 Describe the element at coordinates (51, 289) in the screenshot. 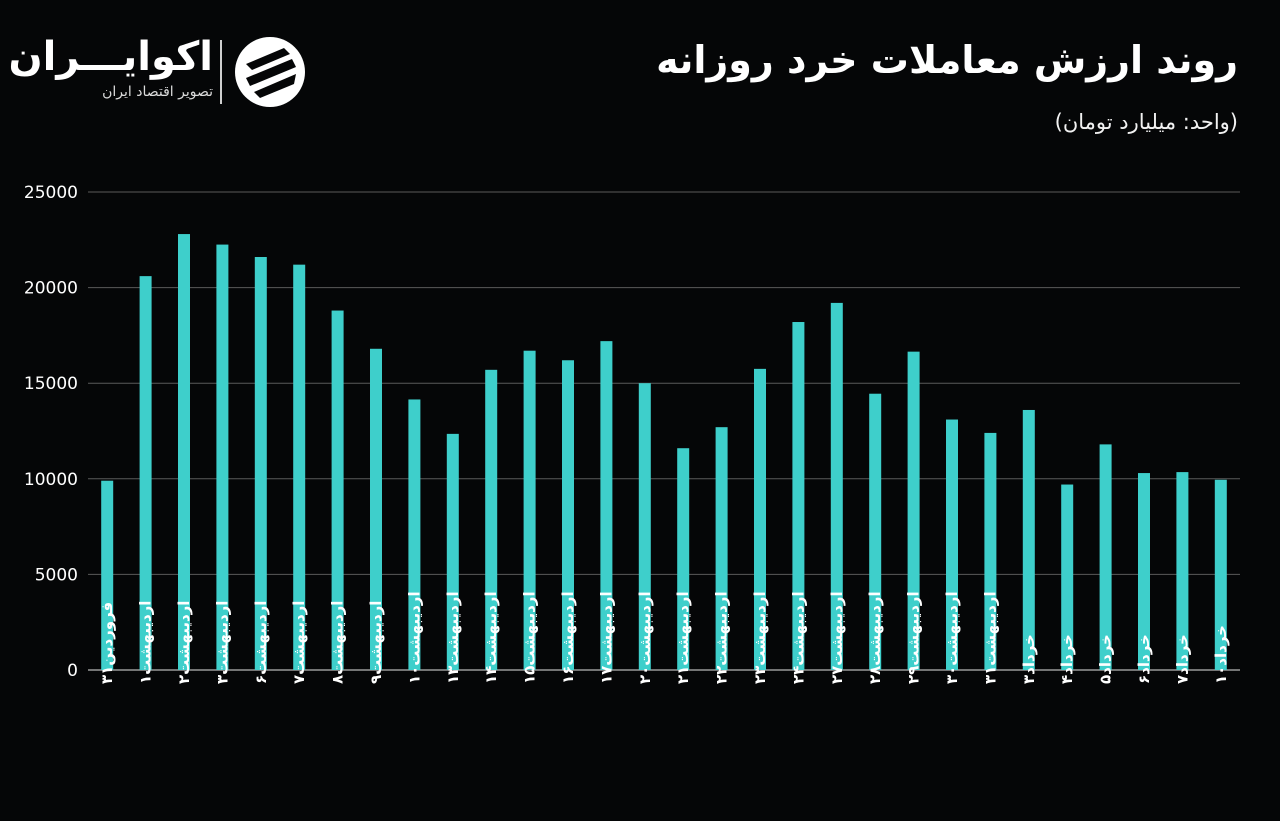

I see `y-tick-label: 20000` at that location.